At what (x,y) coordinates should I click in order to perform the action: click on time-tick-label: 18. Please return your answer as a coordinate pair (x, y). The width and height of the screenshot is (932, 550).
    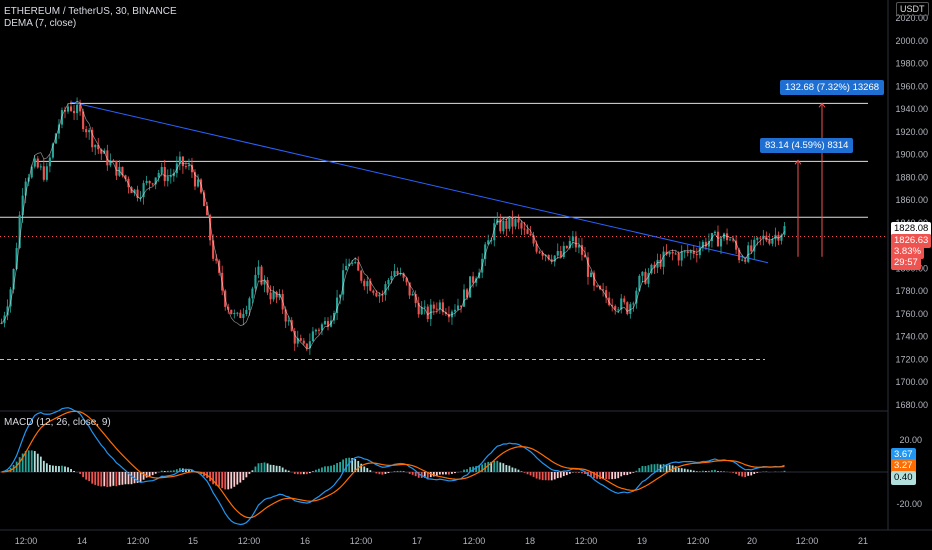
    Looking at the image, I should click on (530, 541).